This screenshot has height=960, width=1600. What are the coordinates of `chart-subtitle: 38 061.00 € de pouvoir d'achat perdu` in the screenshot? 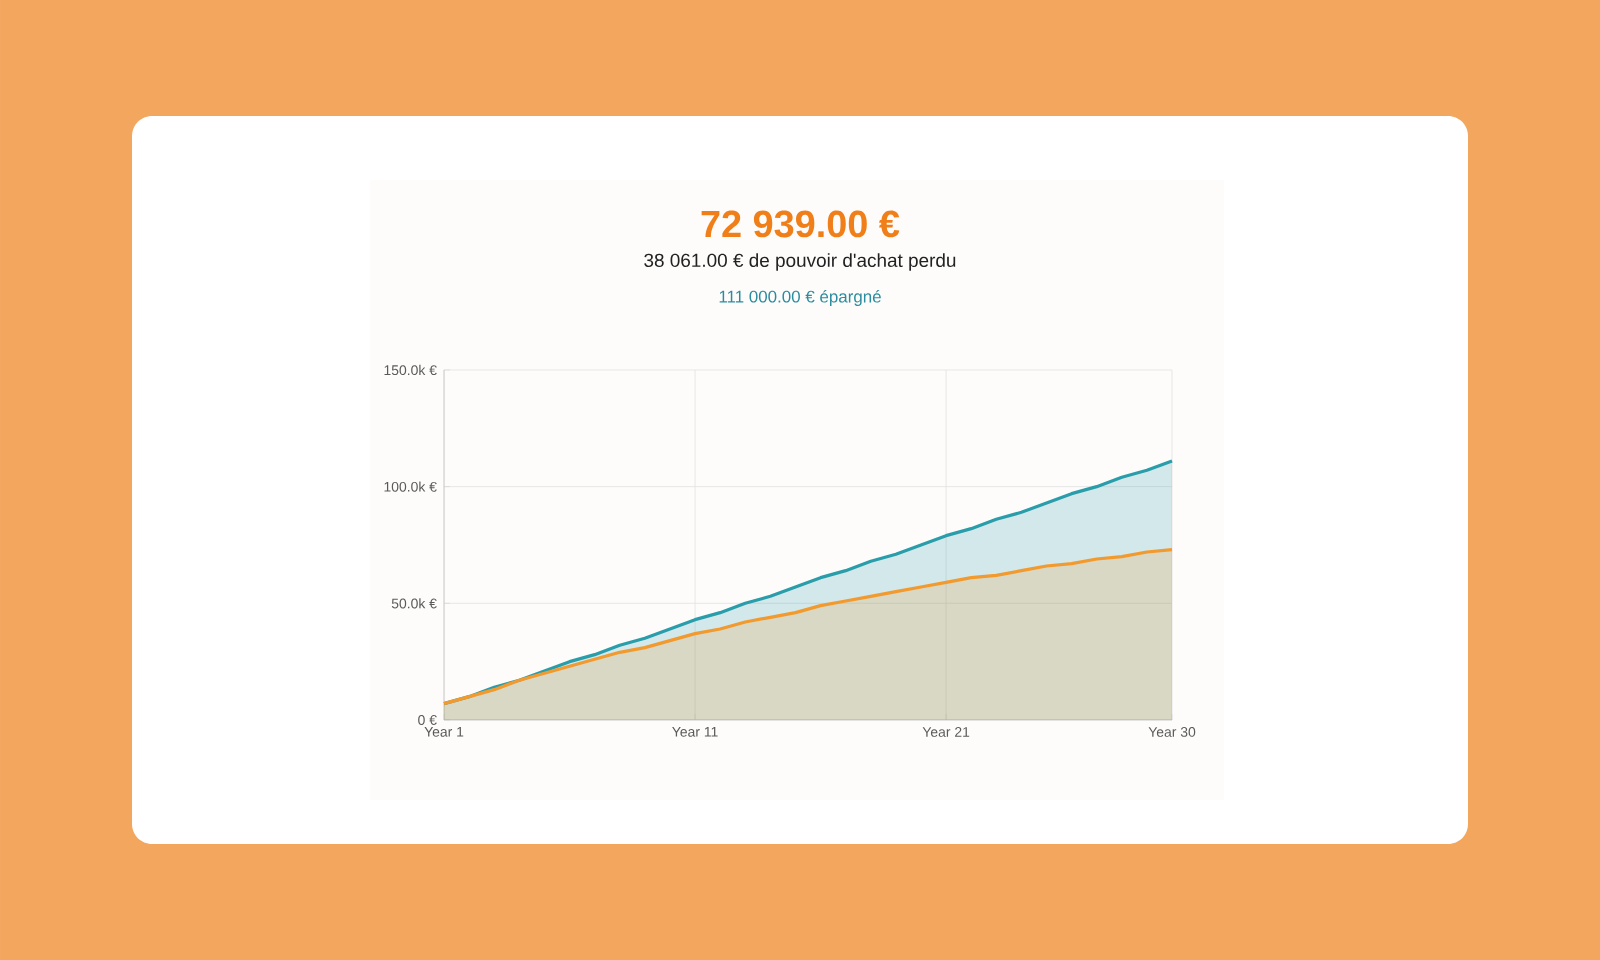 It's located at (800, 262).